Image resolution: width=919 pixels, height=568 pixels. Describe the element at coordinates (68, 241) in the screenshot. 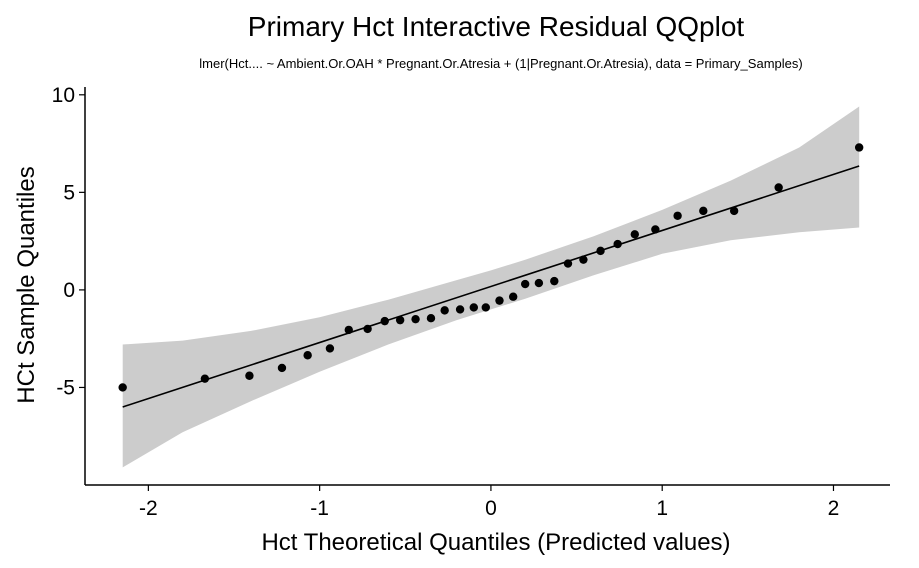

I see `y-ticks-layer: -5 0 5 10` at that location.